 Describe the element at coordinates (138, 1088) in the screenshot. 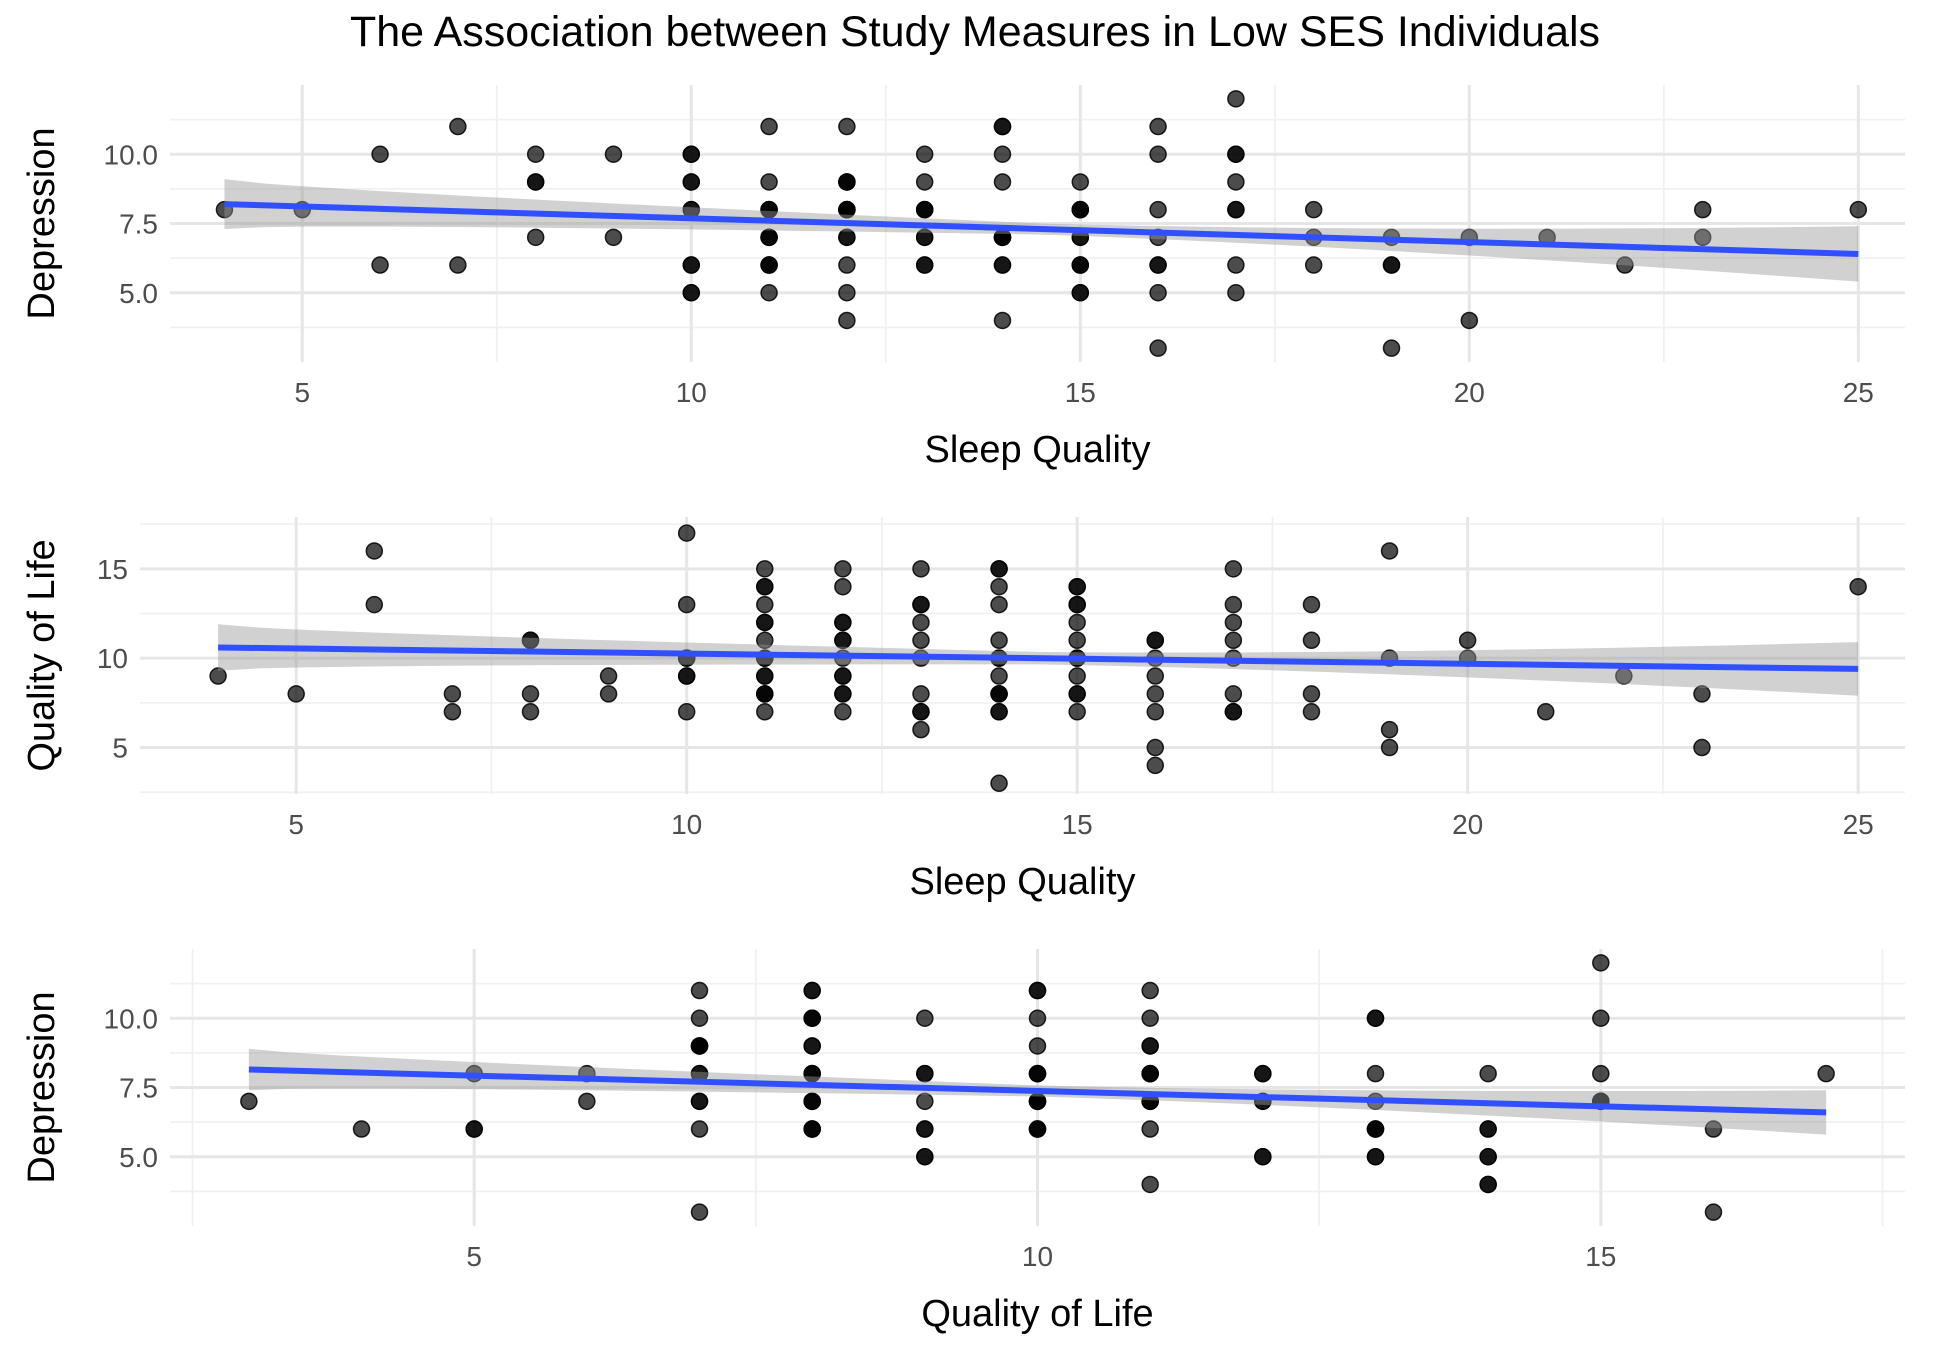

I see `y-tick-label: 7.5` at that location.